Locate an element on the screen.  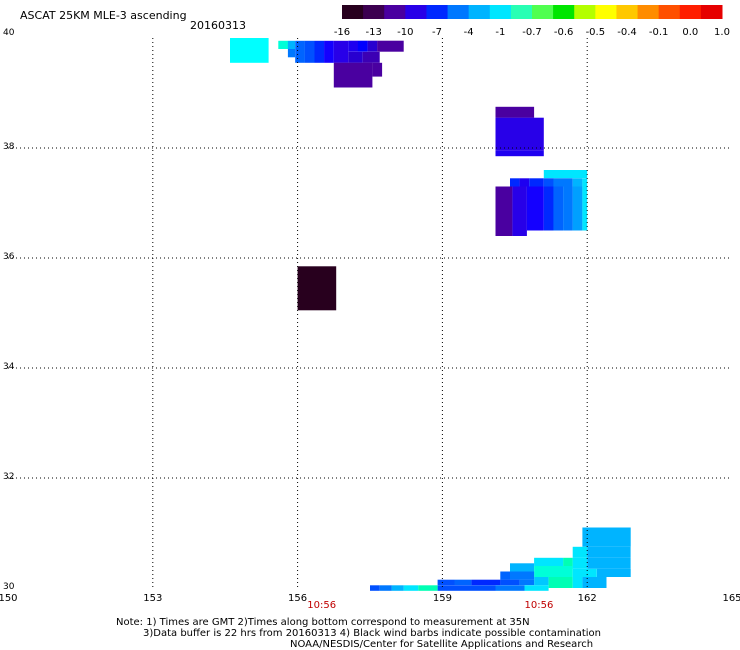
lat-tick-label: 34 is located at coordinates (9, 367).